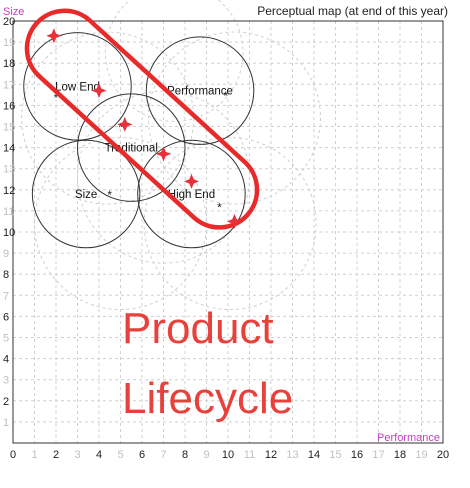  What do you see at coordinates (8, 212) in the screenshot?
I see `y-tick-label: 11` at bounding box center [8, 212].